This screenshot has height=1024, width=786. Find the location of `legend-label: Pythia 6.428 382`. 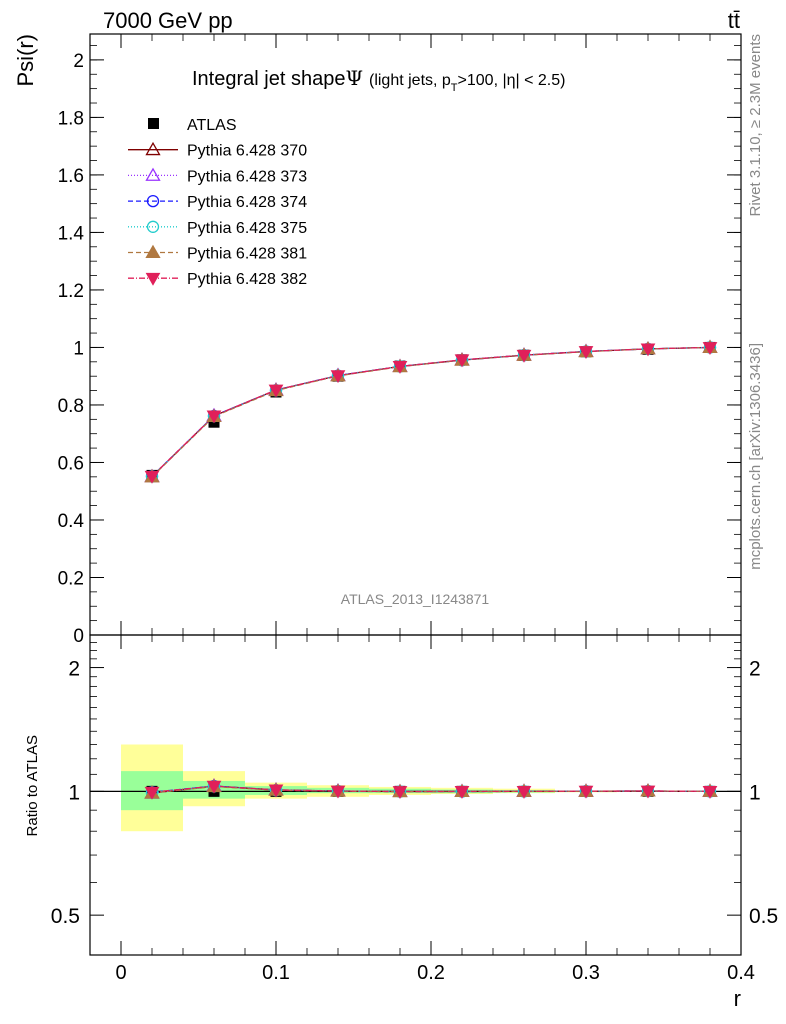

legend-label: Pythia 6.428 382 is located at coordinates (247, 279).